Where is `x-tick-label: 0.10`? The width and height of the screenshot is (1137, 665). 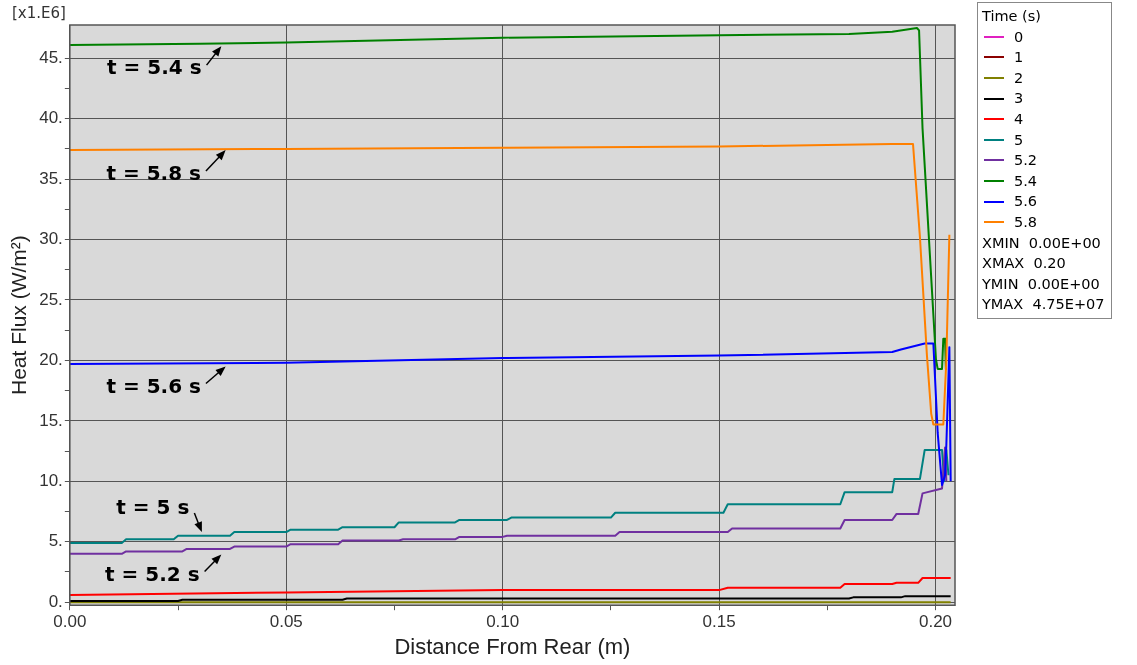 x-tick-label: 0.10 is located at coordinates (503, 622).